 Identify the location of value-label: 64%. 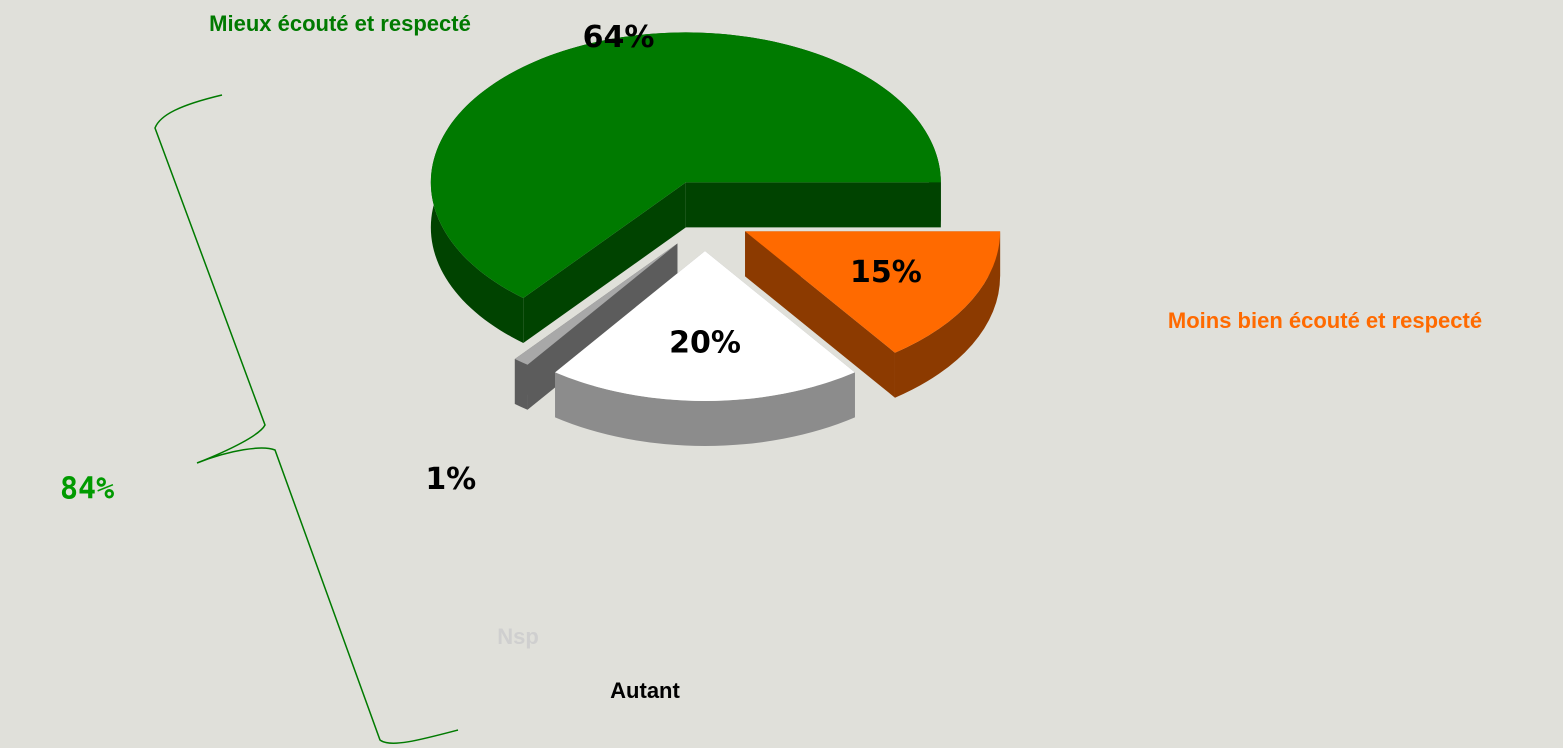
(619, 37).